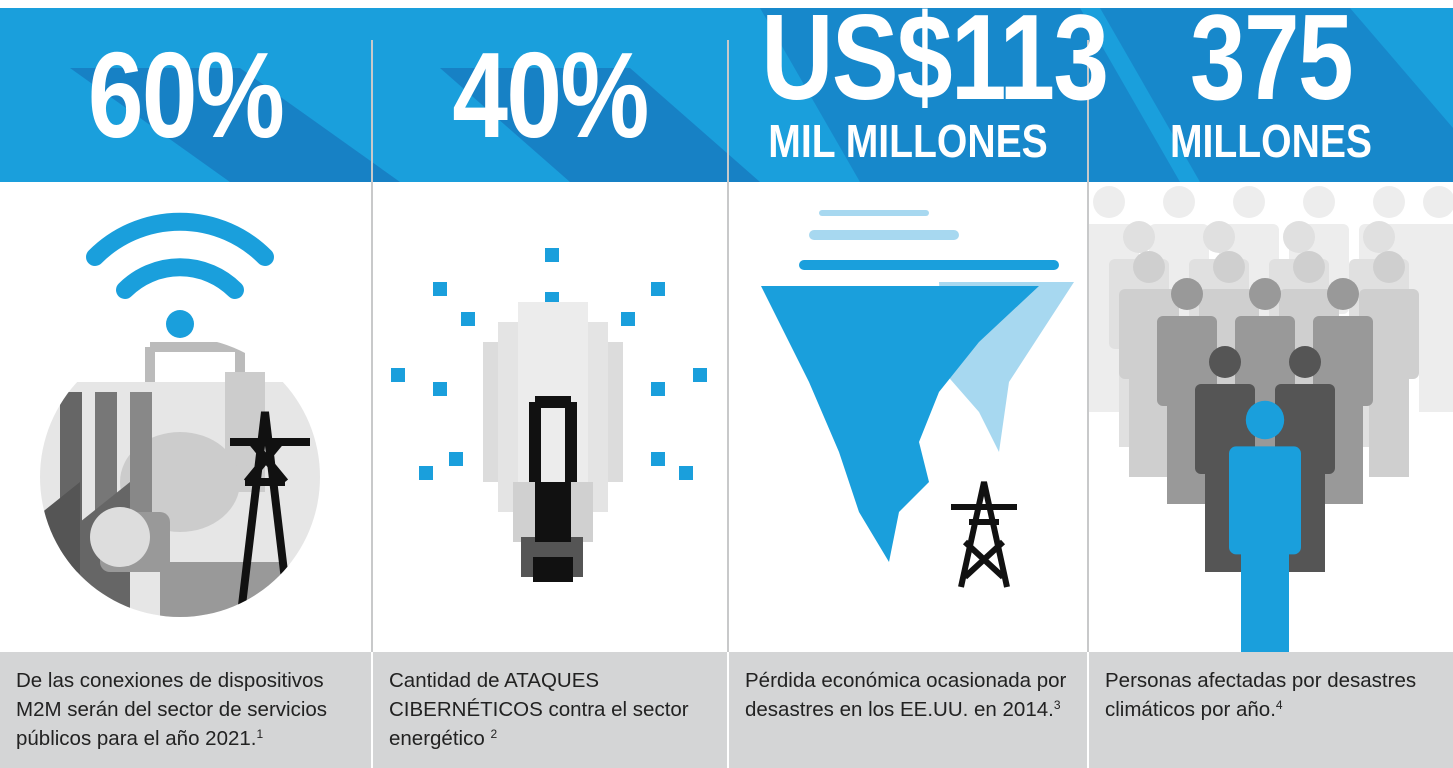  I want to click on factory-illustration, so click(180, 414).